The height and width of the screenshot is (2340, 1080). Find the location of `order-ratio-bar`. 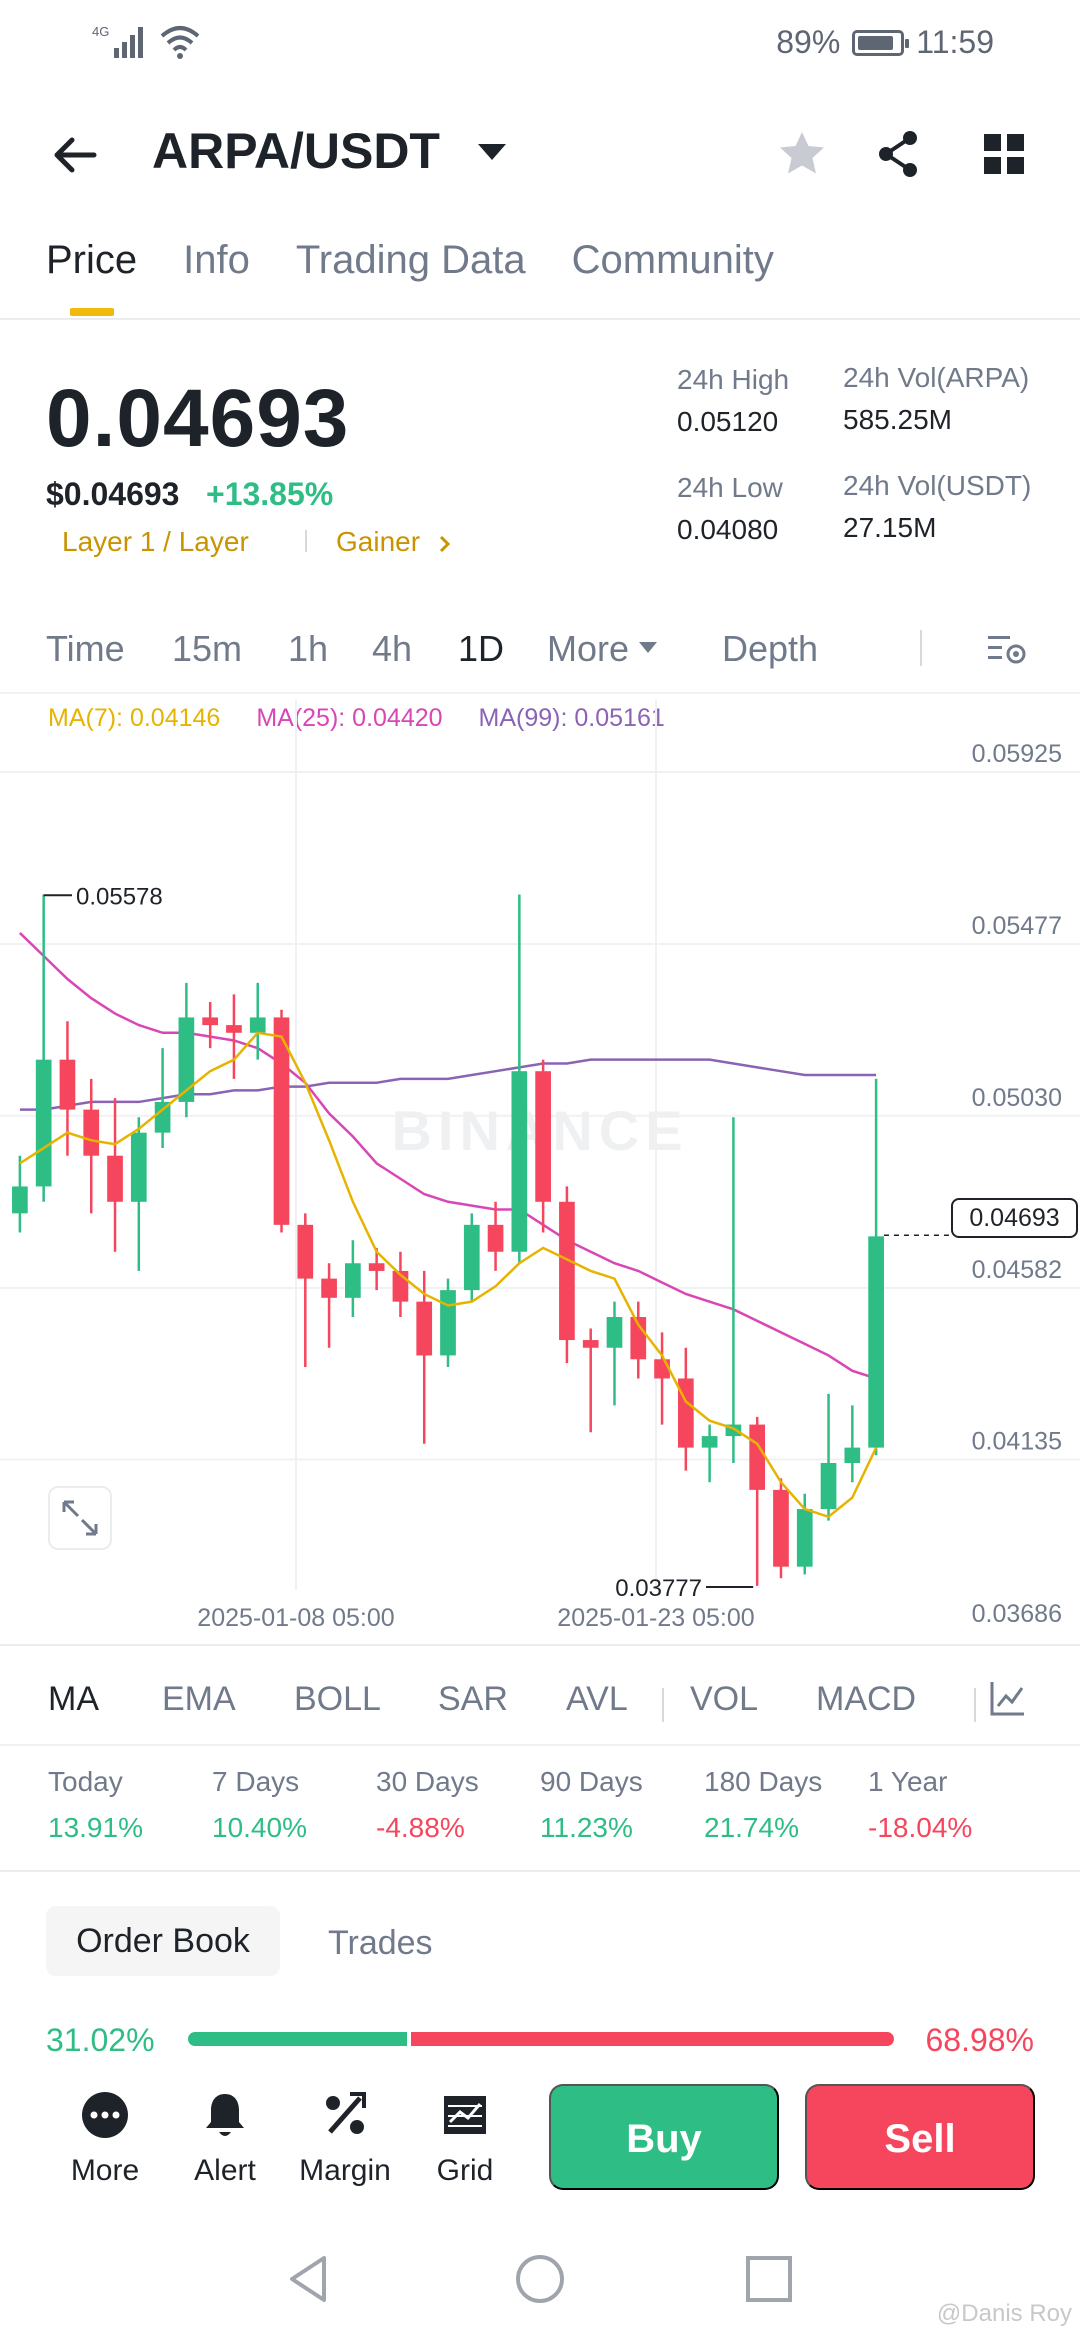

order-ratio-bar is located at coordinates (541, 2039).